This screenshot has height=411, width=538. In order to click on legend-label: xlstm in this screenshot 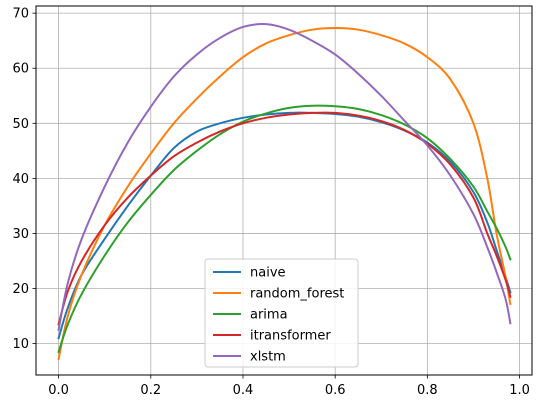, I will do `click(268, 357)`.